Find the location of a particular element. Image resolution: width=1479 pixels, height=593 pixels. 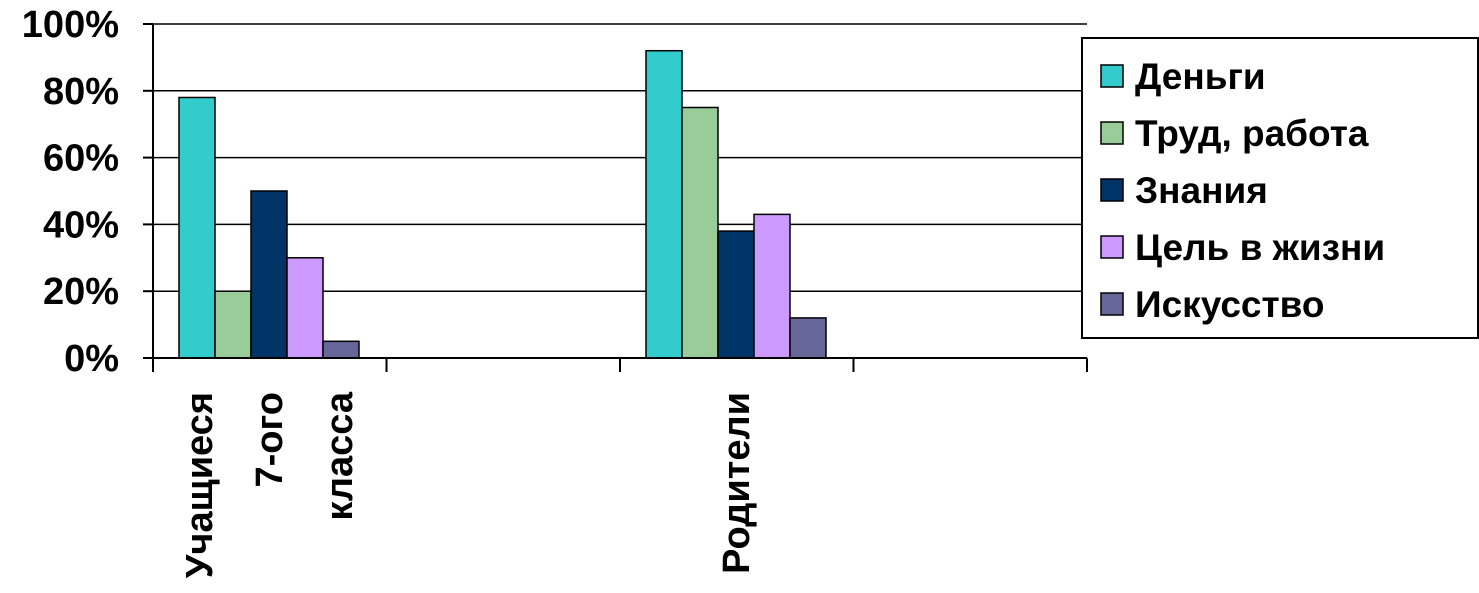

y-tick-label: 60% is located at coordinates (81, 159).